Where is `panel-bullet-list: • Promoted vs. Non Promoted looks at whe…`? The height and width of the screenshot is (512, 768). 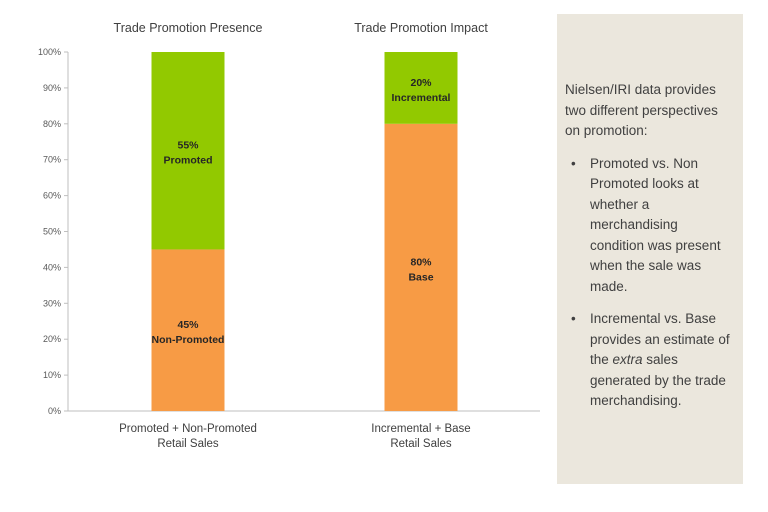
panel-bullet-list: • Promoted vs. Non Promoted looks at whe… is located at coordinates (649, 283).